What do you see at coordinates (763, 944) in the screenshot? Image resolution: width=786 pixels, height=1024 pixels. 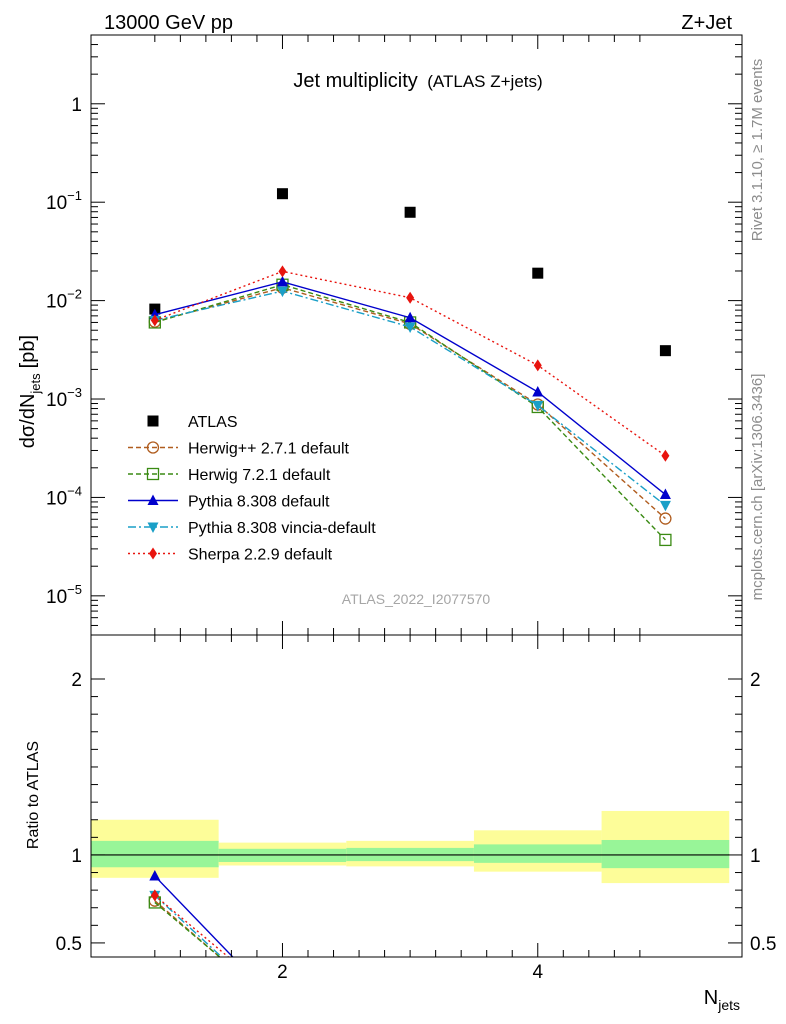 I see `ratio-y-tick-label-right: 0.5` at bounding box center [763, 944].